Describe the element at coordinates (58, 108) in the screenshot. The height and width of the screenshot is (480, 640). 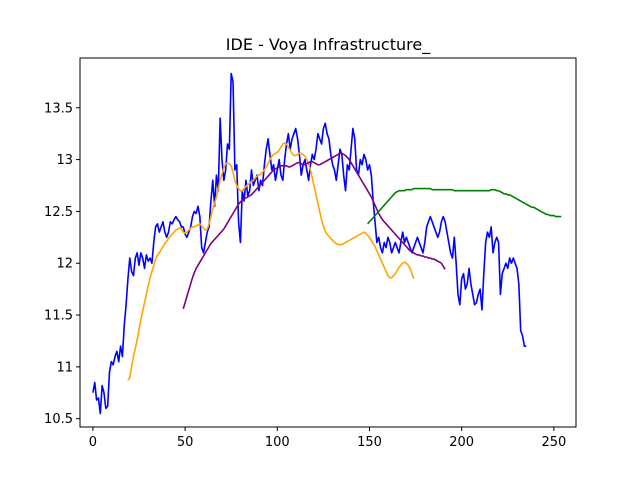
I see `y-tick-label: 13.5` at that location.